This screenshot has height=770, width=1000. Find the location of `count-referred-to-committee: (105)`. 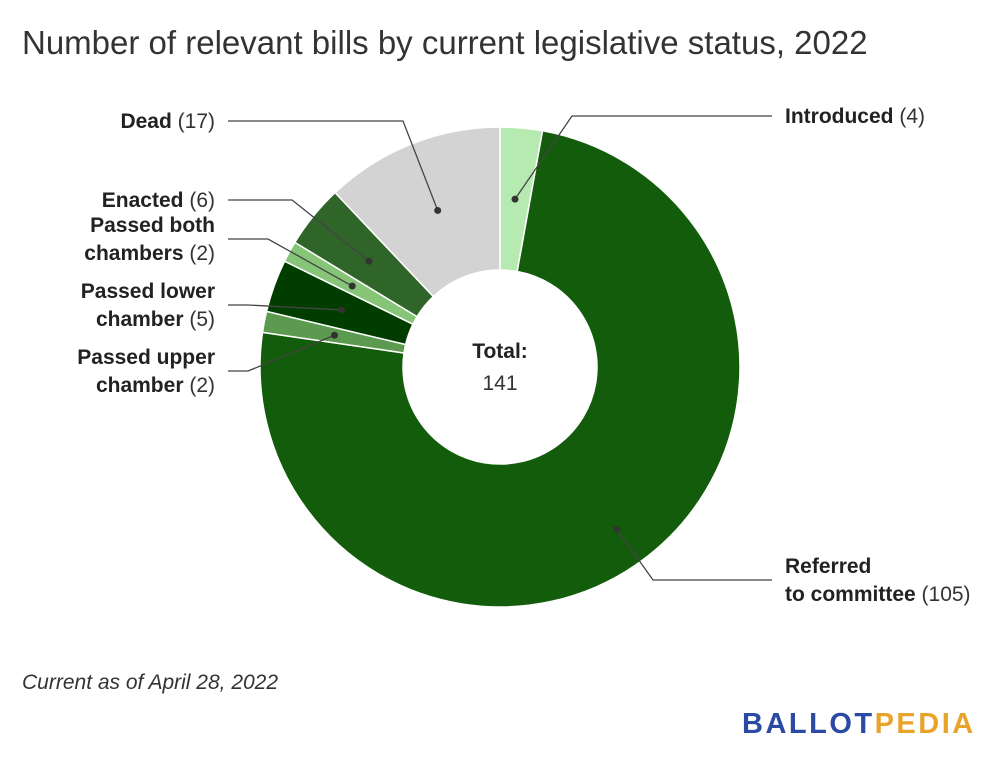

count-referred-to-committee: (105) is located at coordinates (943, 594).